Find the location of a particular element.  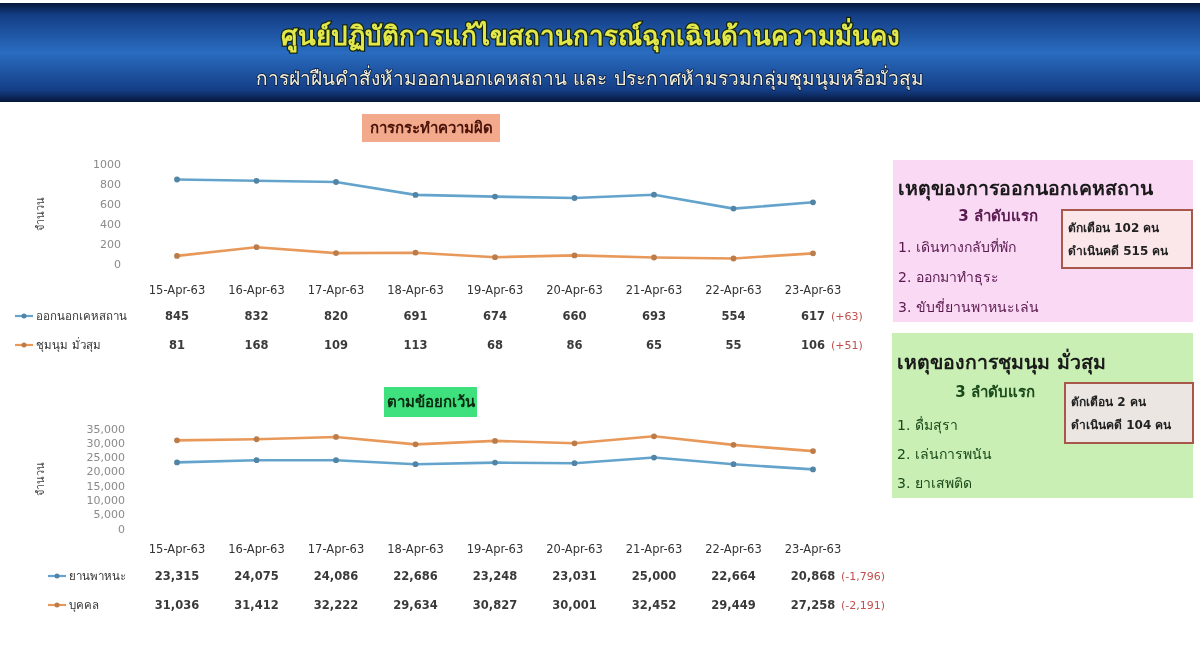

data-label: 23,248 is located at coordinates (495, 576).